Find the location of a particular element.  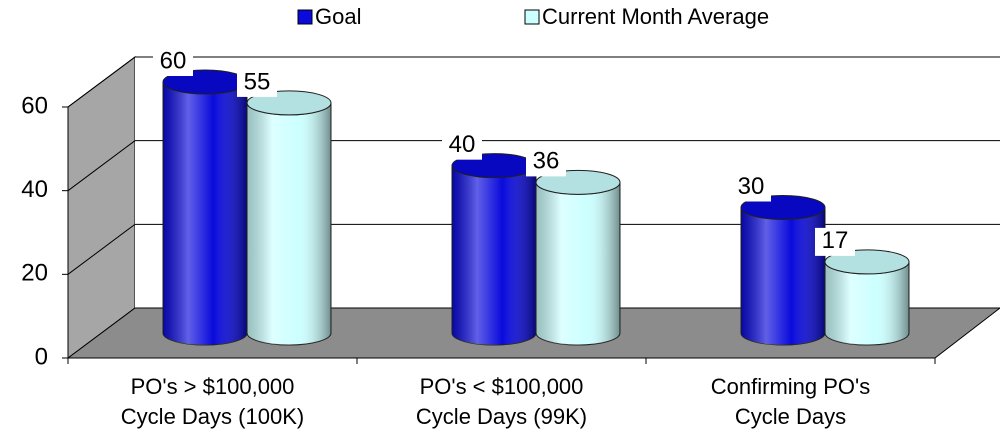

x-tick-label: PO's > $100,000 is located at coordinates (213, 386).